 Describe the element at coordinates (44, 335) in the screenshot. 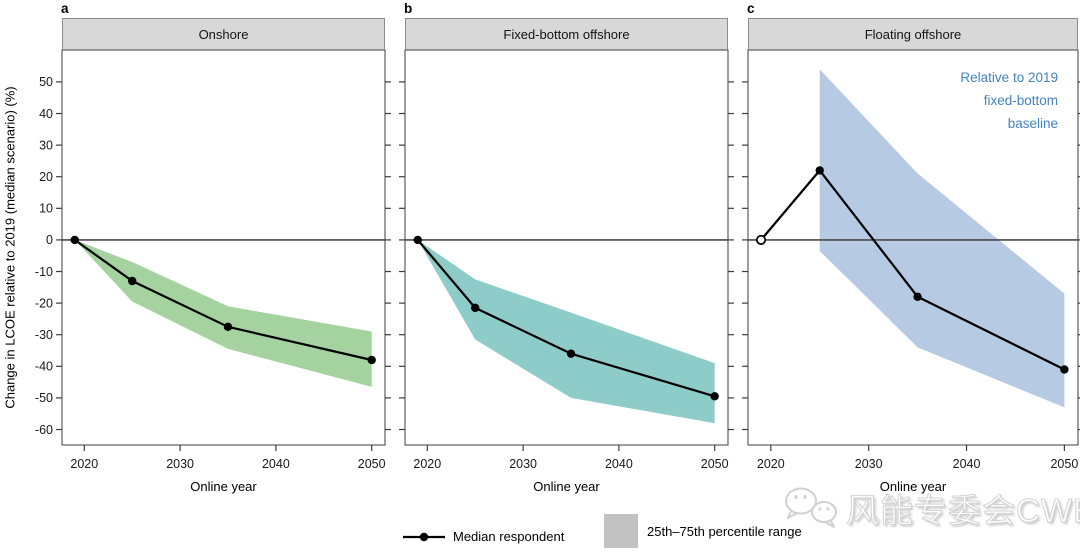

I see `y-tick-label: -30` at that location.